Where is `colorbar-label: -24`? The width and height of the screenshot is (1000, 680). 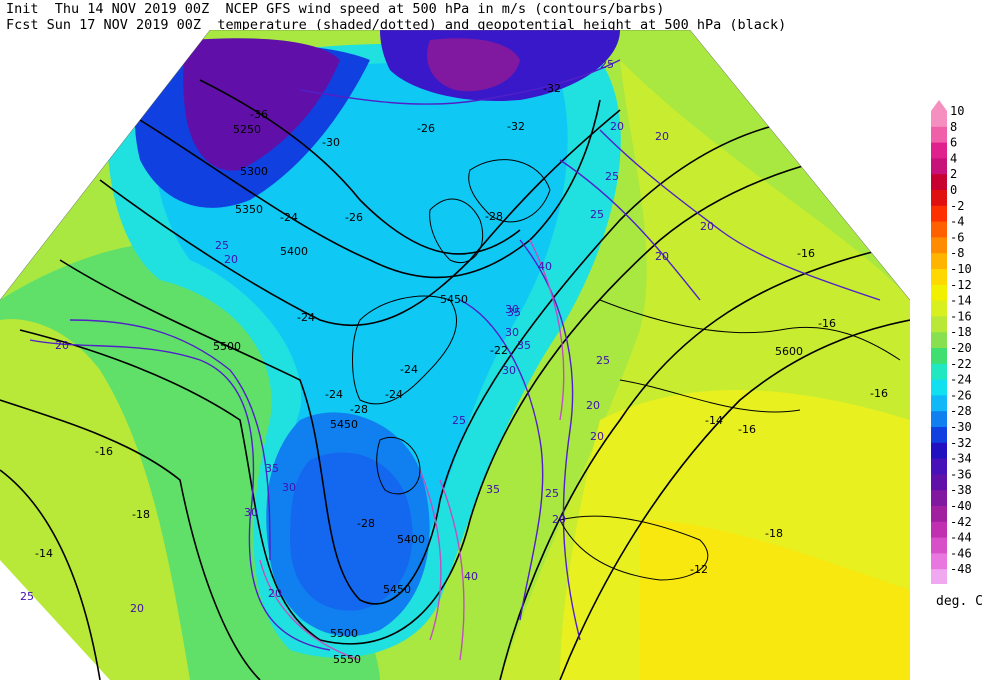
colorbar-label: -24 is located at coordinates (961, 380).